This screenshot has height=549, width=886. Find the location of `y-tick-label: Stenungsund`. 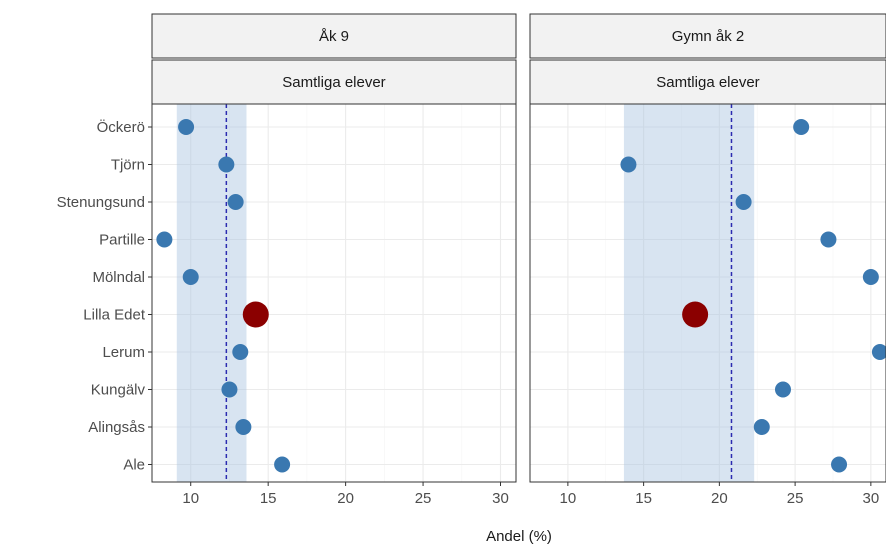

y-tick-label: Stenungsund is located at coordinates (101, 202).